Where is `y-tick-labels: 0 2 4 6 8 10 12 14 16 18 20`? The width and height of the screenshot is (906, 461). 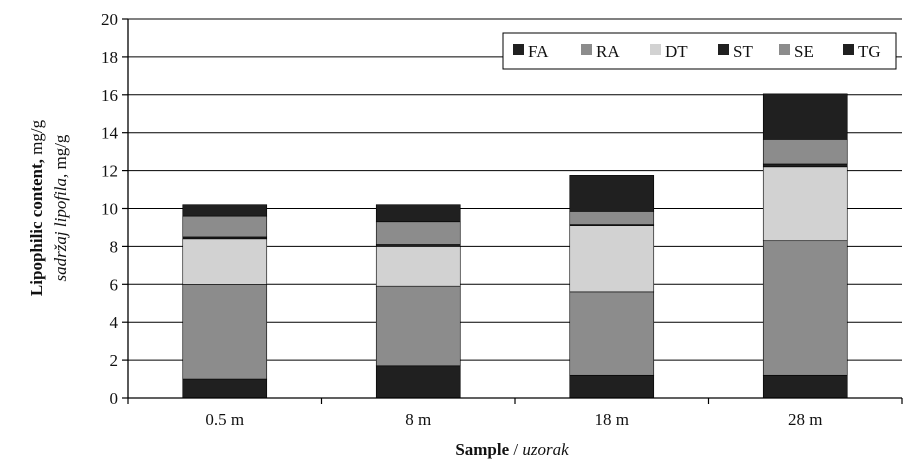 y-tick-labels: 0 2 4 6 8 10 12 14 16 18 20 is located at coordinates (110, 209).